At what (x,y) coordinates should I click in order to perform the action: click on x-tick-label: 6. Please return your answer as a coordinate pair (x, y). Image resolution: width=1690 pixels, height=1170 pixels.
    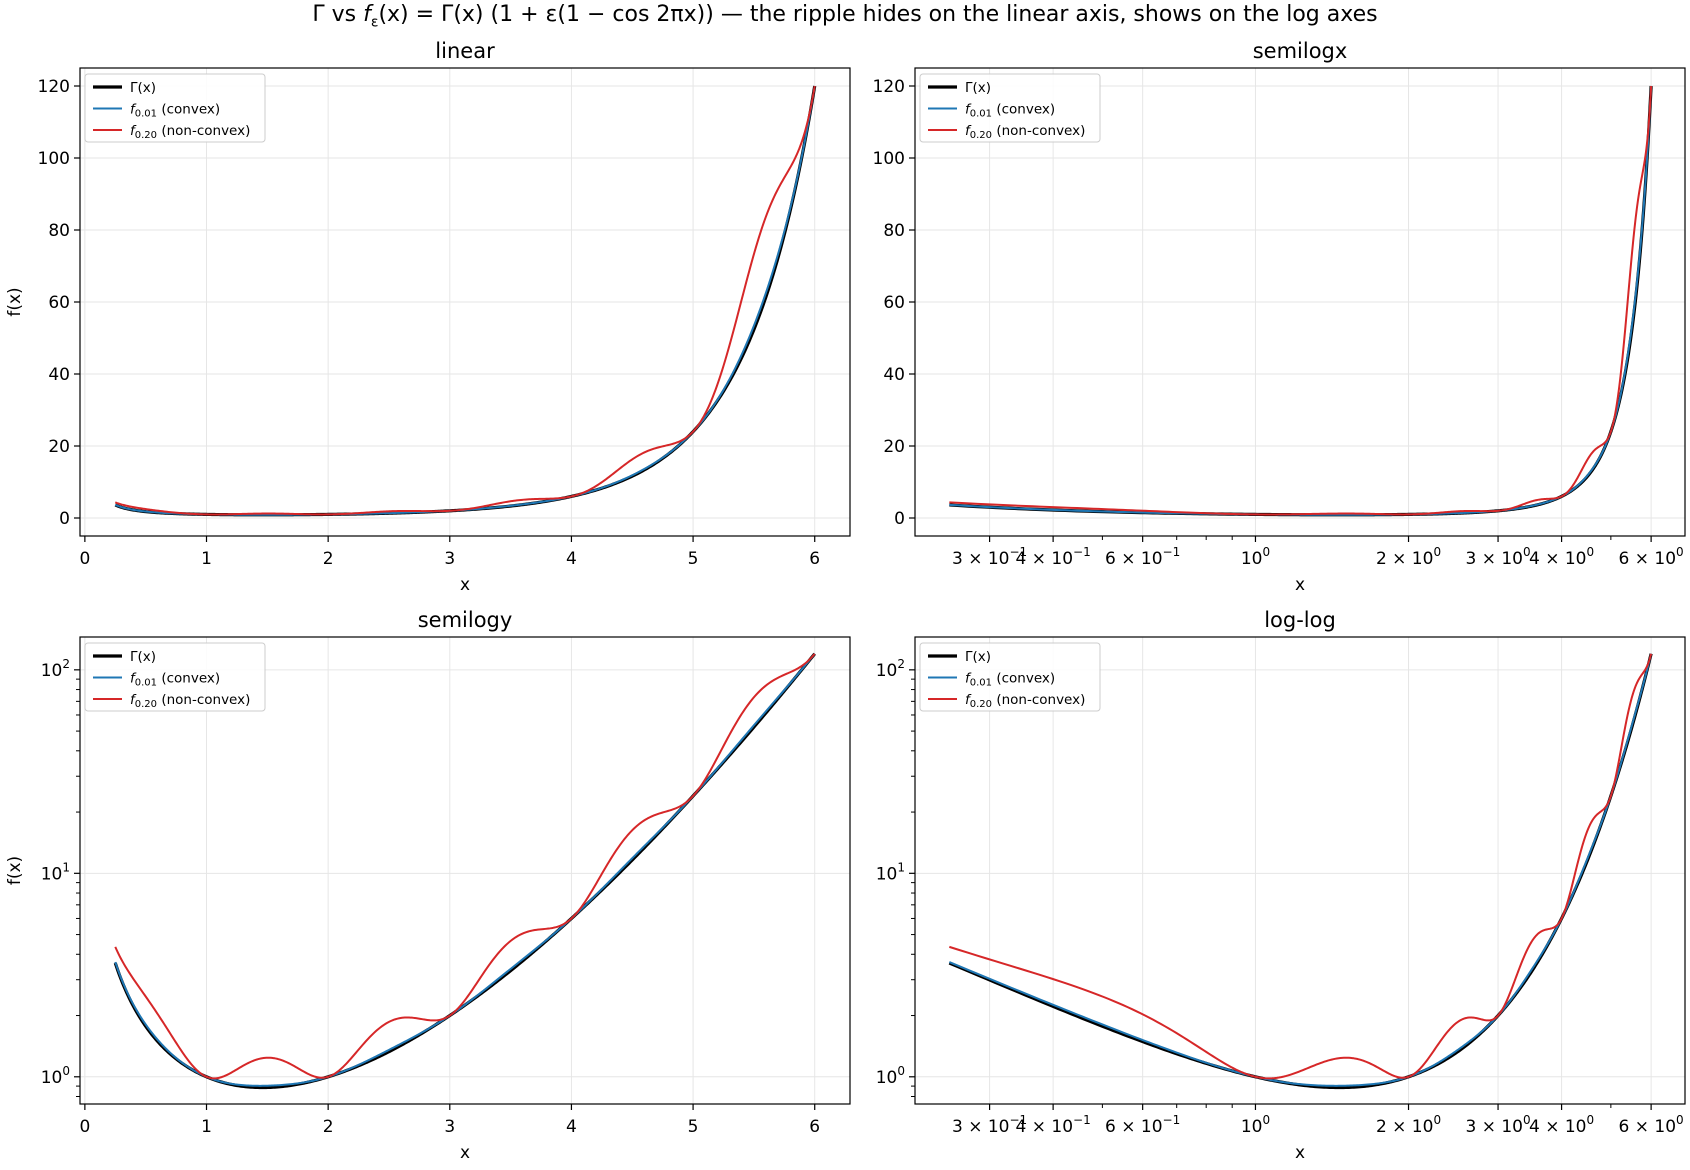
    Looking at the image, I should click on (814, 1127).